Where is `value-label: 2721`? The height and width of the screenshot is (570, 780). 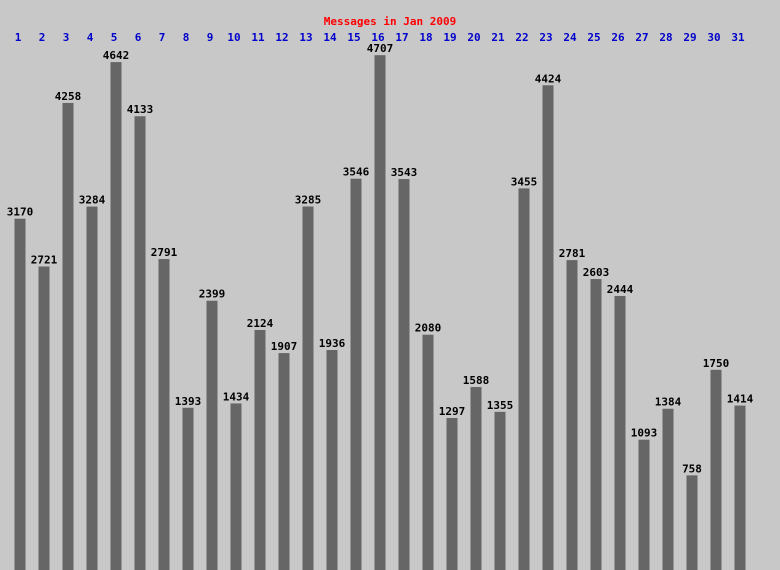 value-label: 2721 is located at coordinates (44, 259).